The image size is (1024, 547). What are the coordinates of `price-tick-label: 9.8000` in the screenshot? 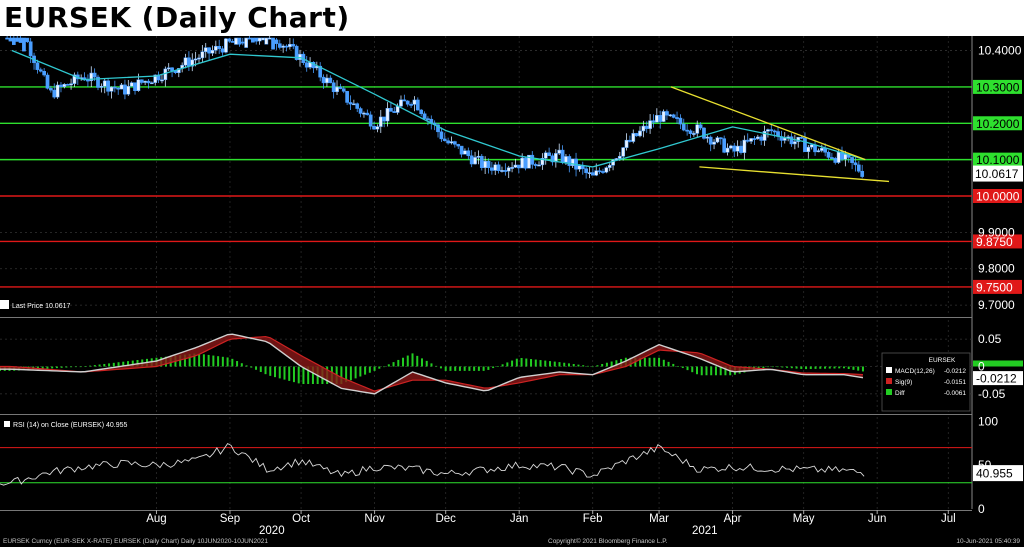 It's located at (996, 269).